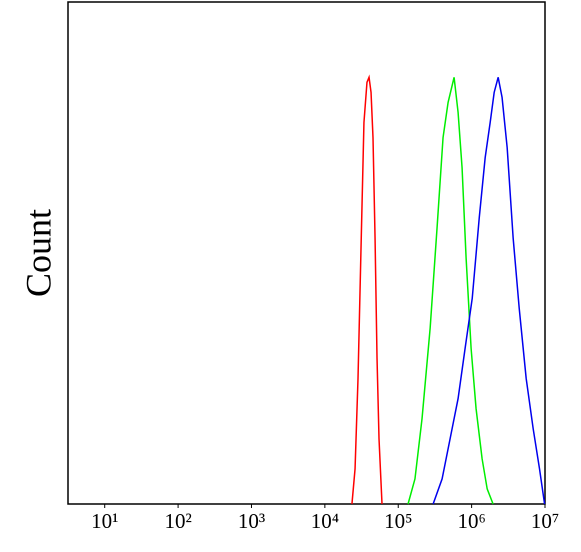 The height and width of the screenshot is (552, 581). What do you see at coordinates (38, 253) in the screenshot?
I see `y-axis-label: Count` at bounding box center [38, 253].